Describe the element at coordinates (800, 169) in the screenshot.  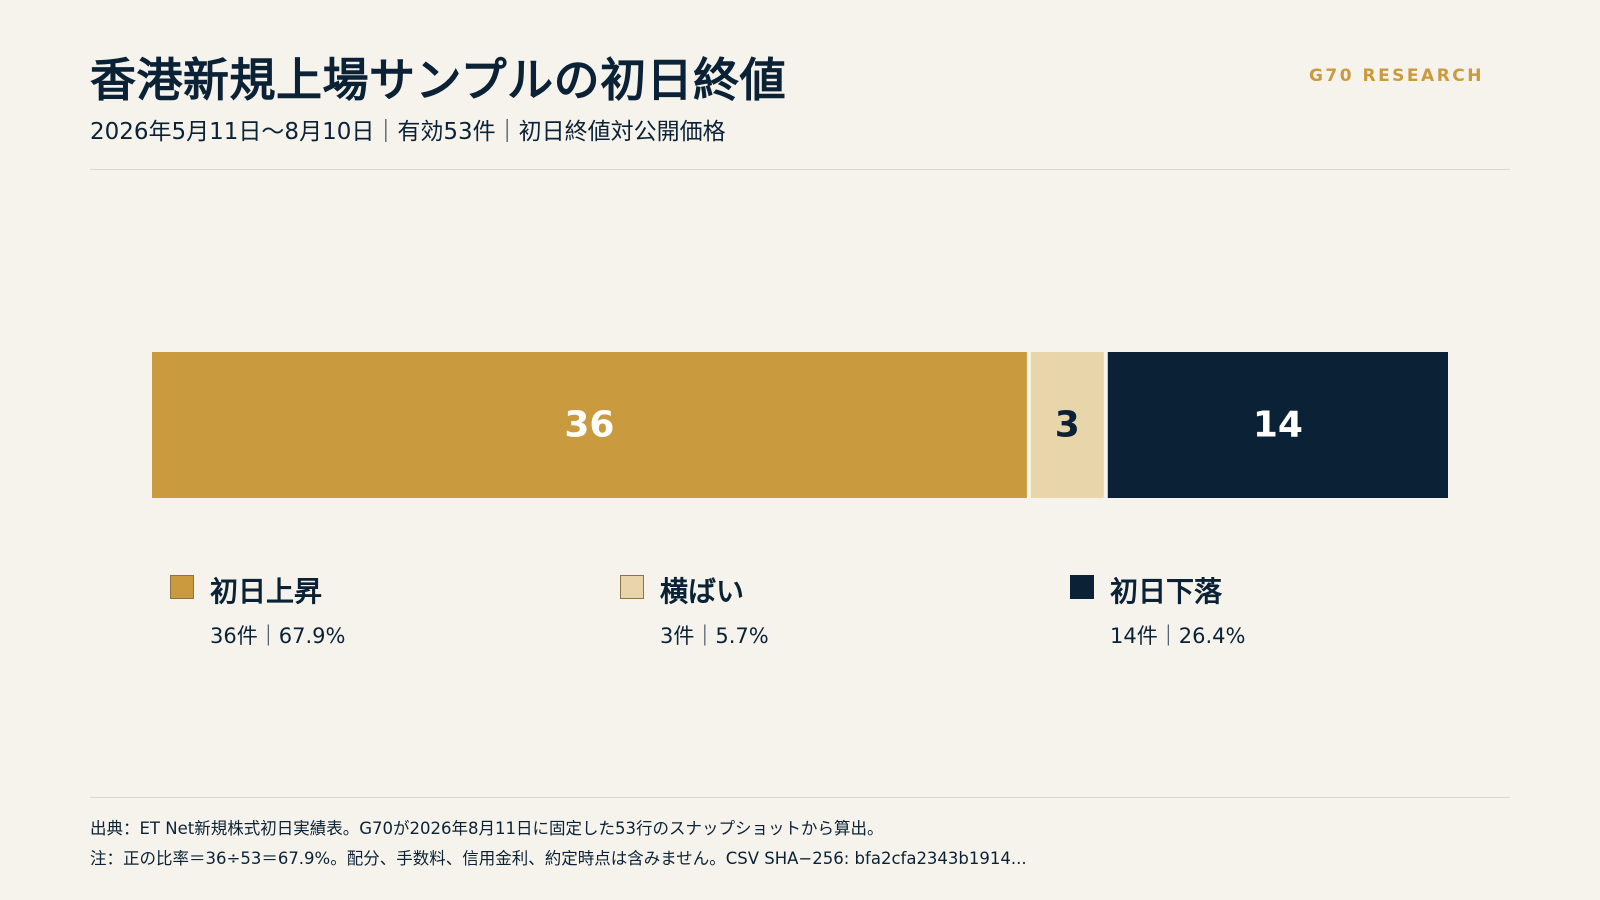
I see `header-divider` at that location.